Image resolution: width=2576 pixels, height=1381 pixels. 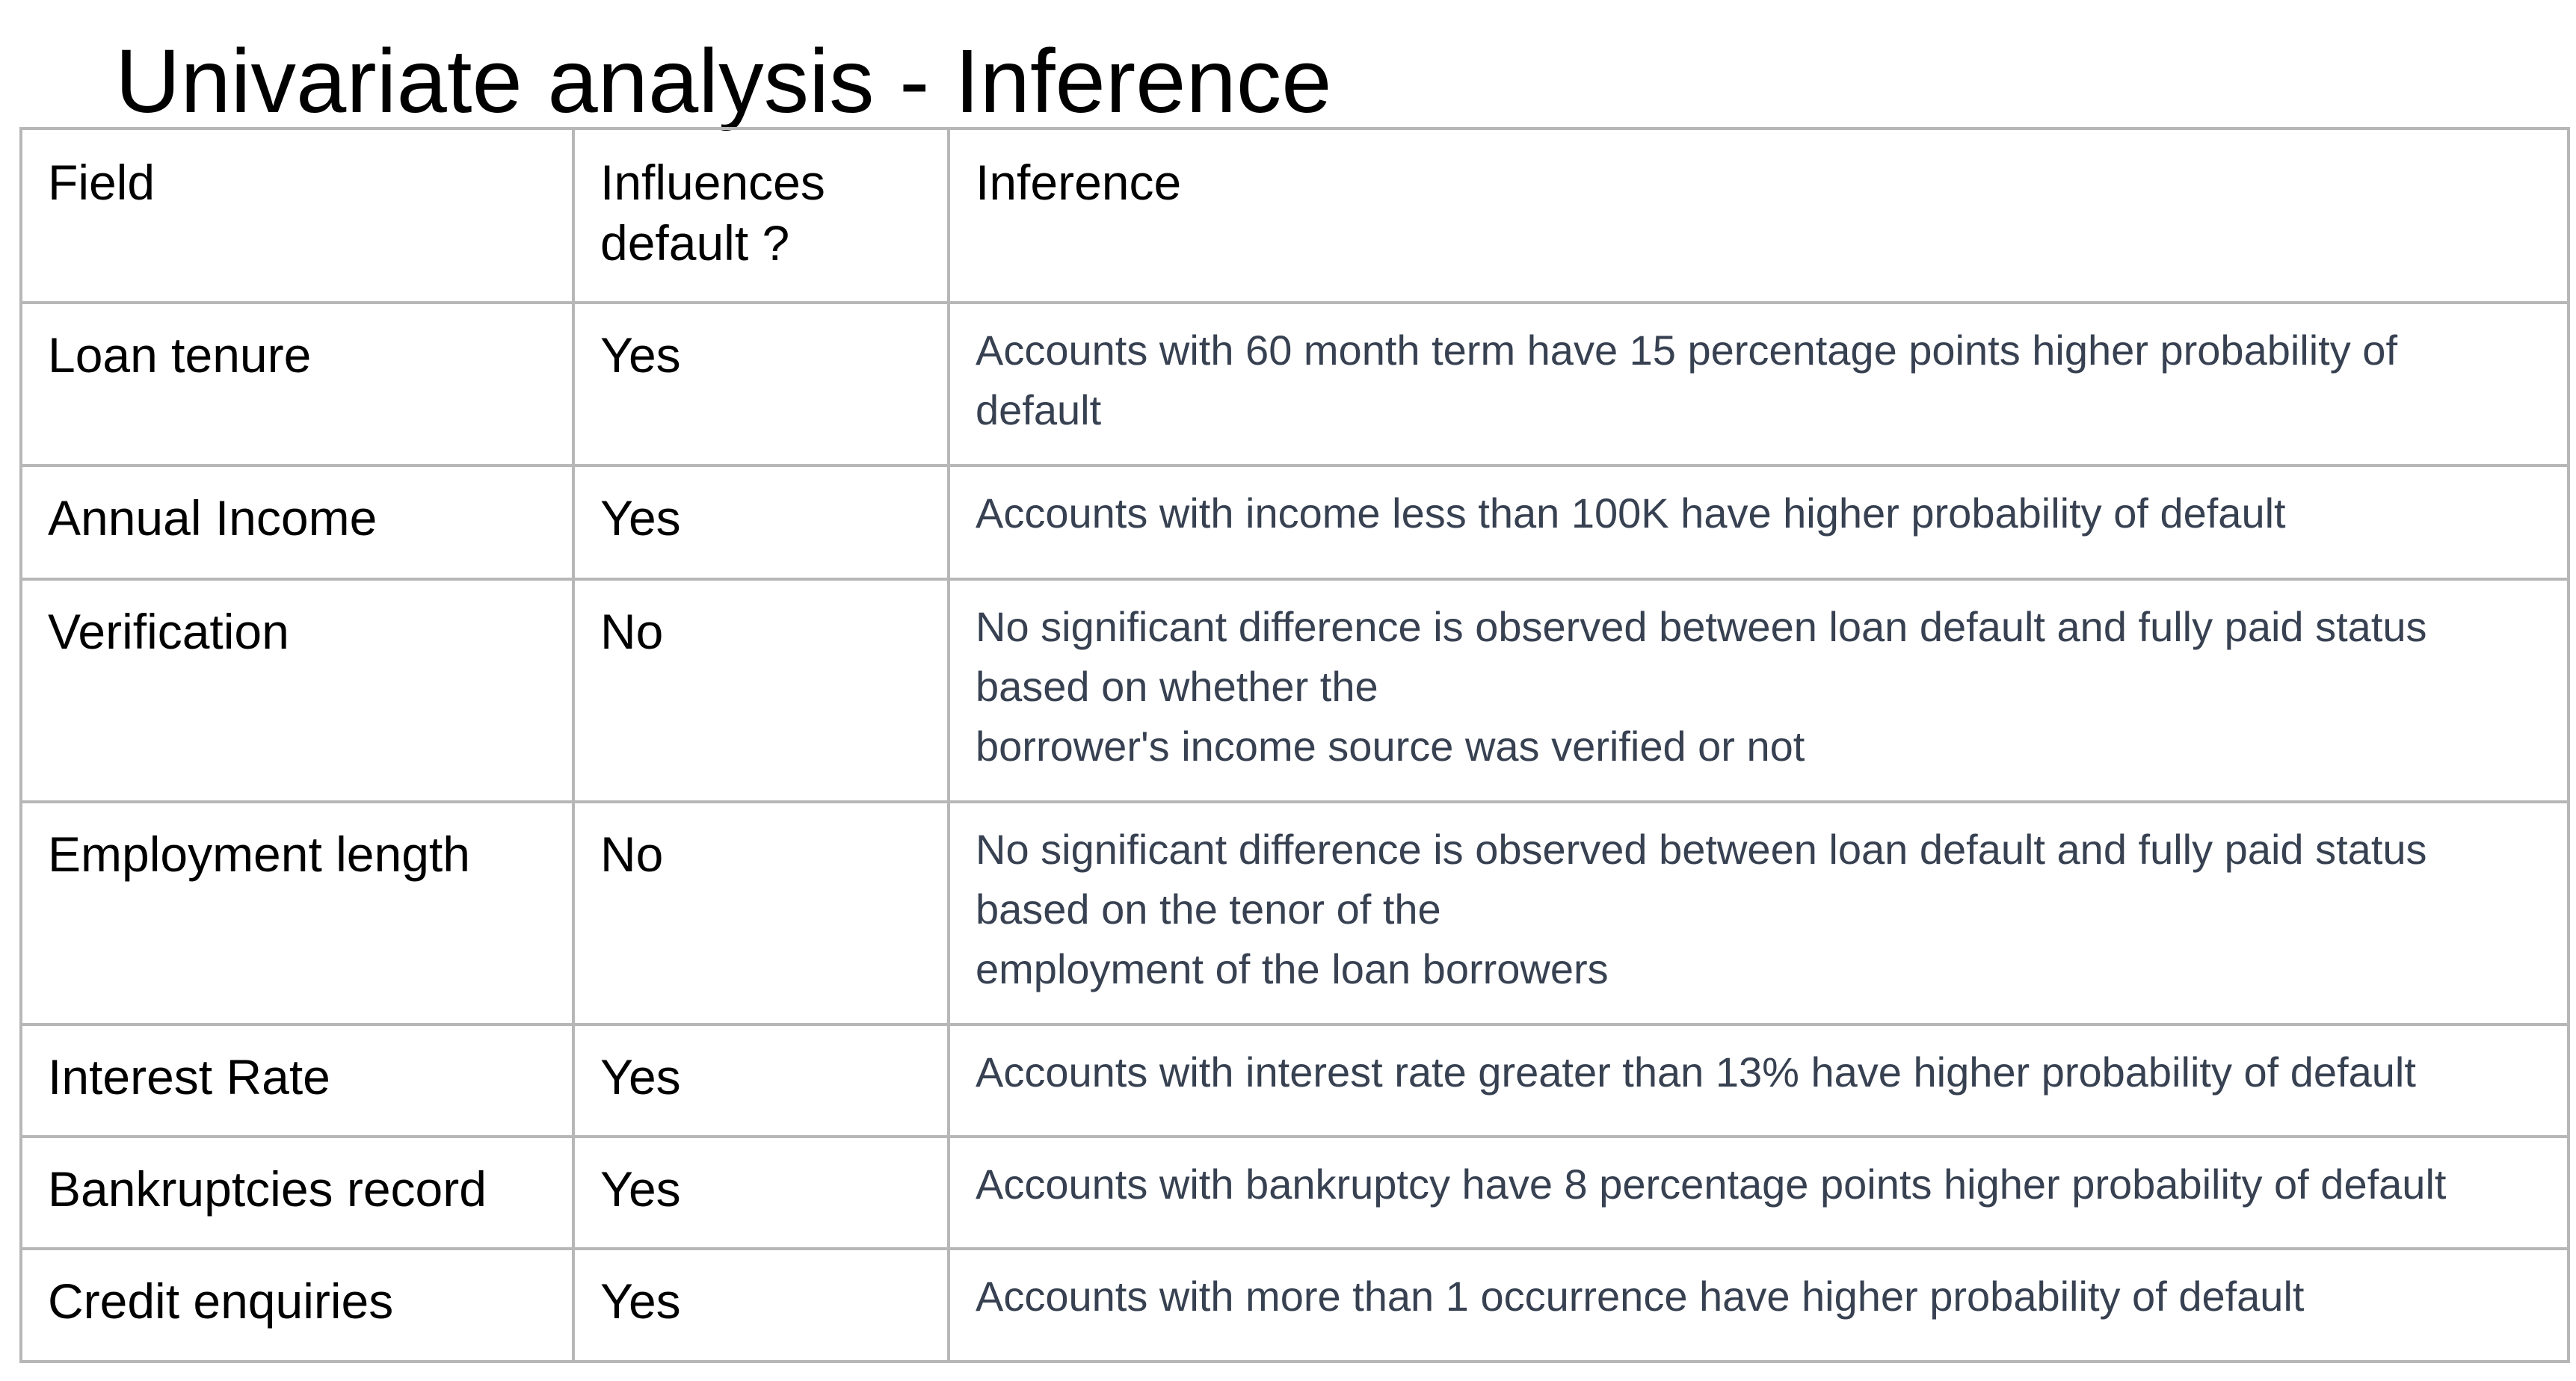 What do you see at coordinates (297, 1080) in the screenshot?
I see `cell-field: Interest Rate` at bounding box center [297, 1080].